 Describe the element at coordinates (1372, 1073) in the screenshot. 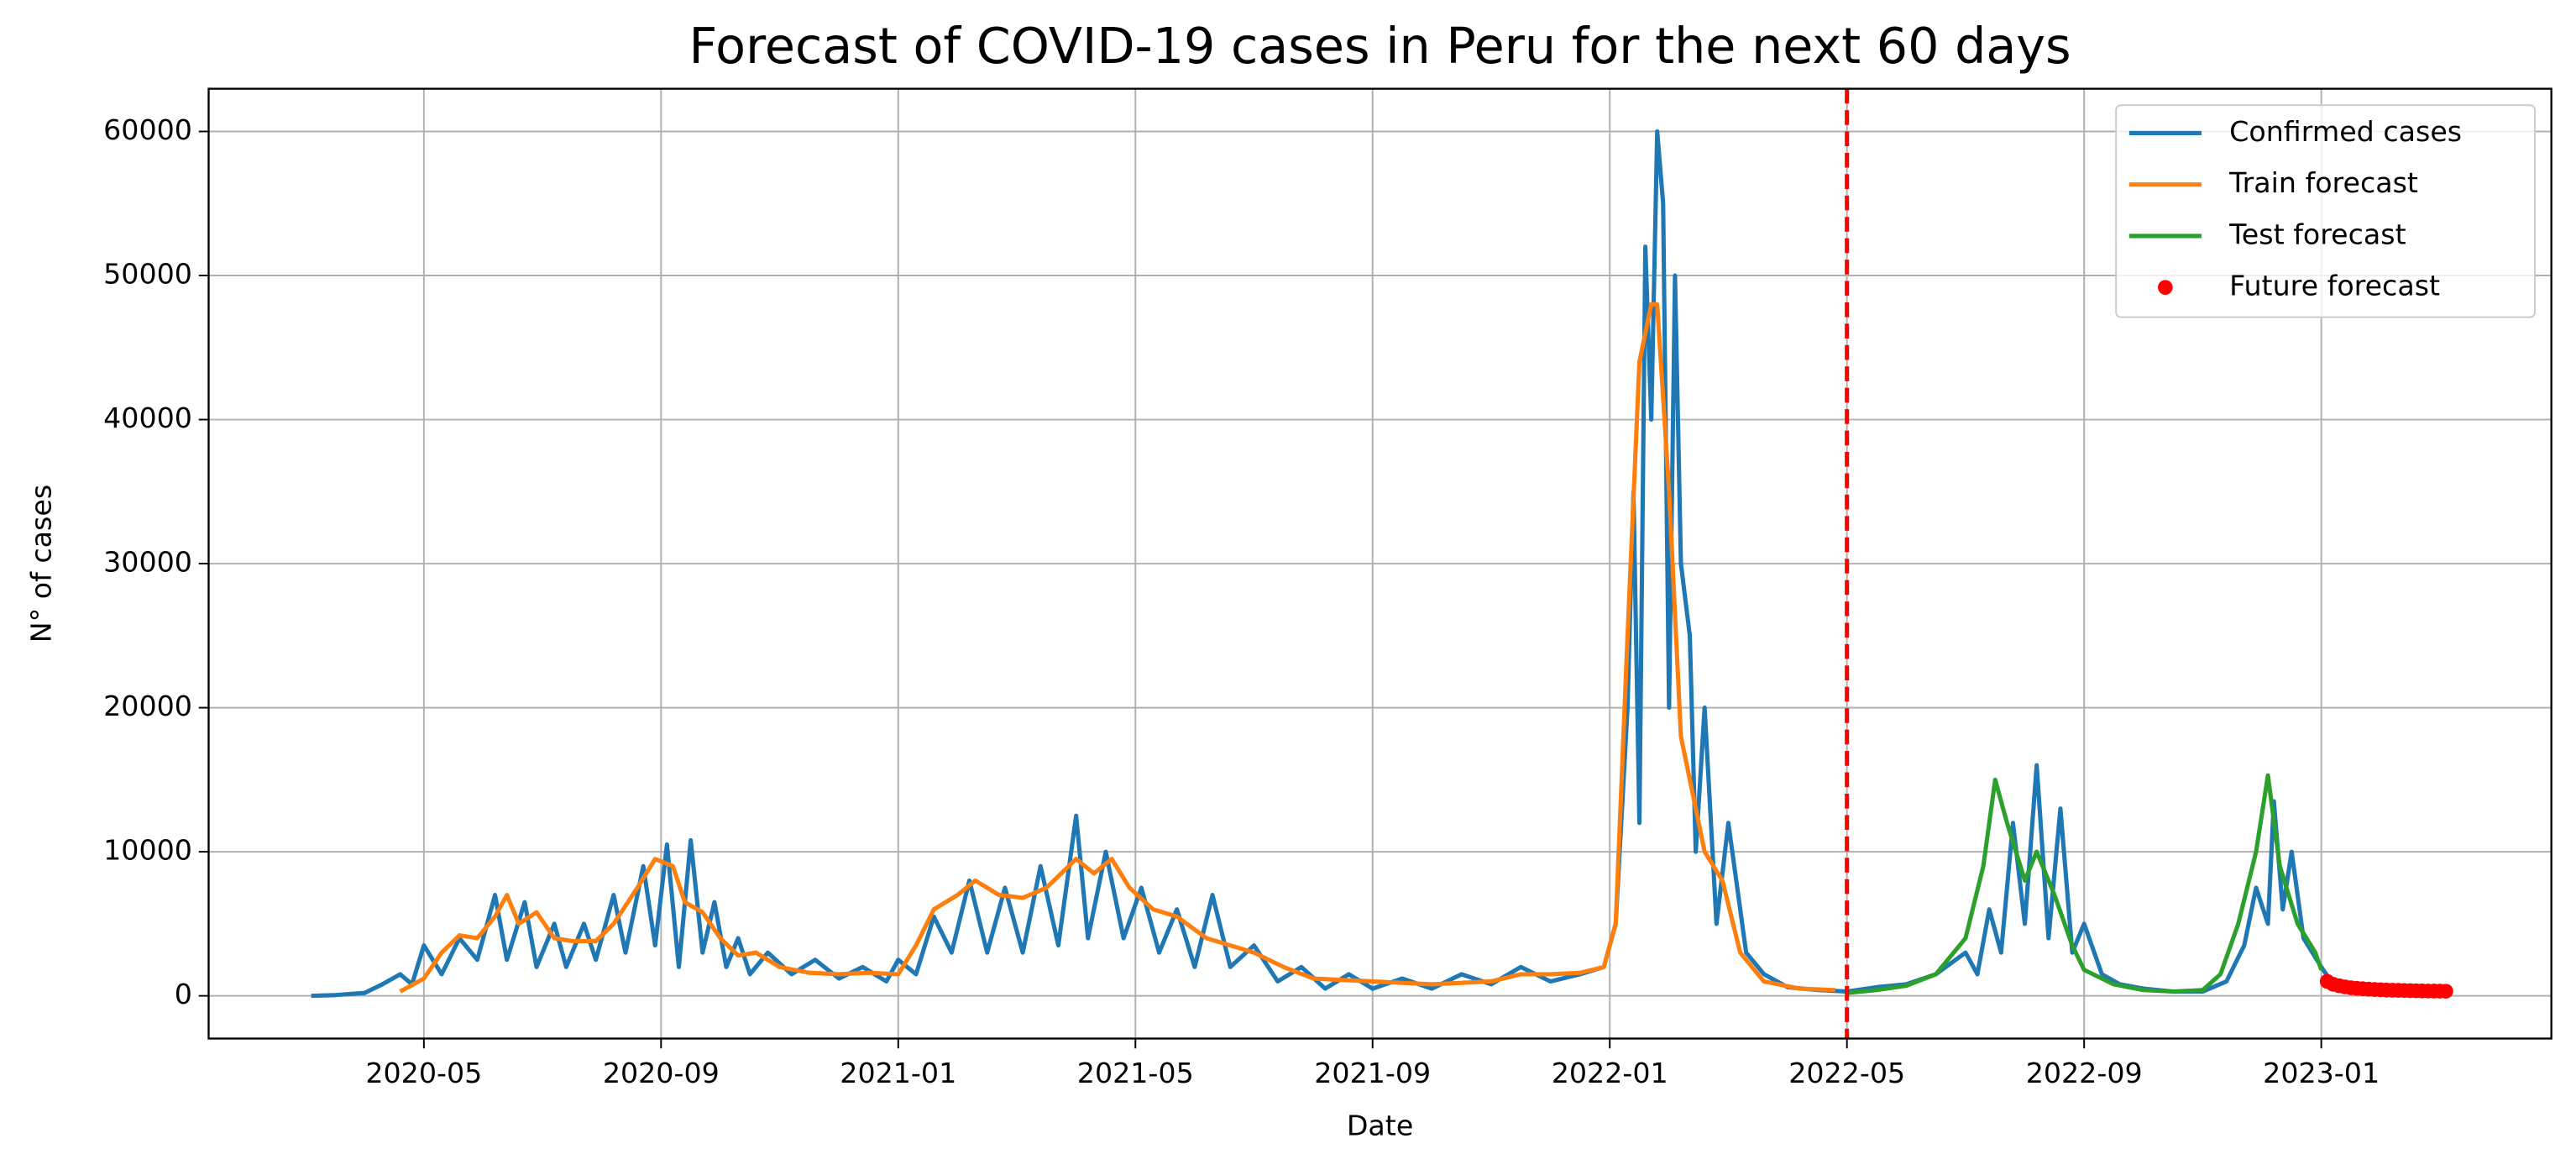

I see `x-tick-label: 2021-09` at that location.